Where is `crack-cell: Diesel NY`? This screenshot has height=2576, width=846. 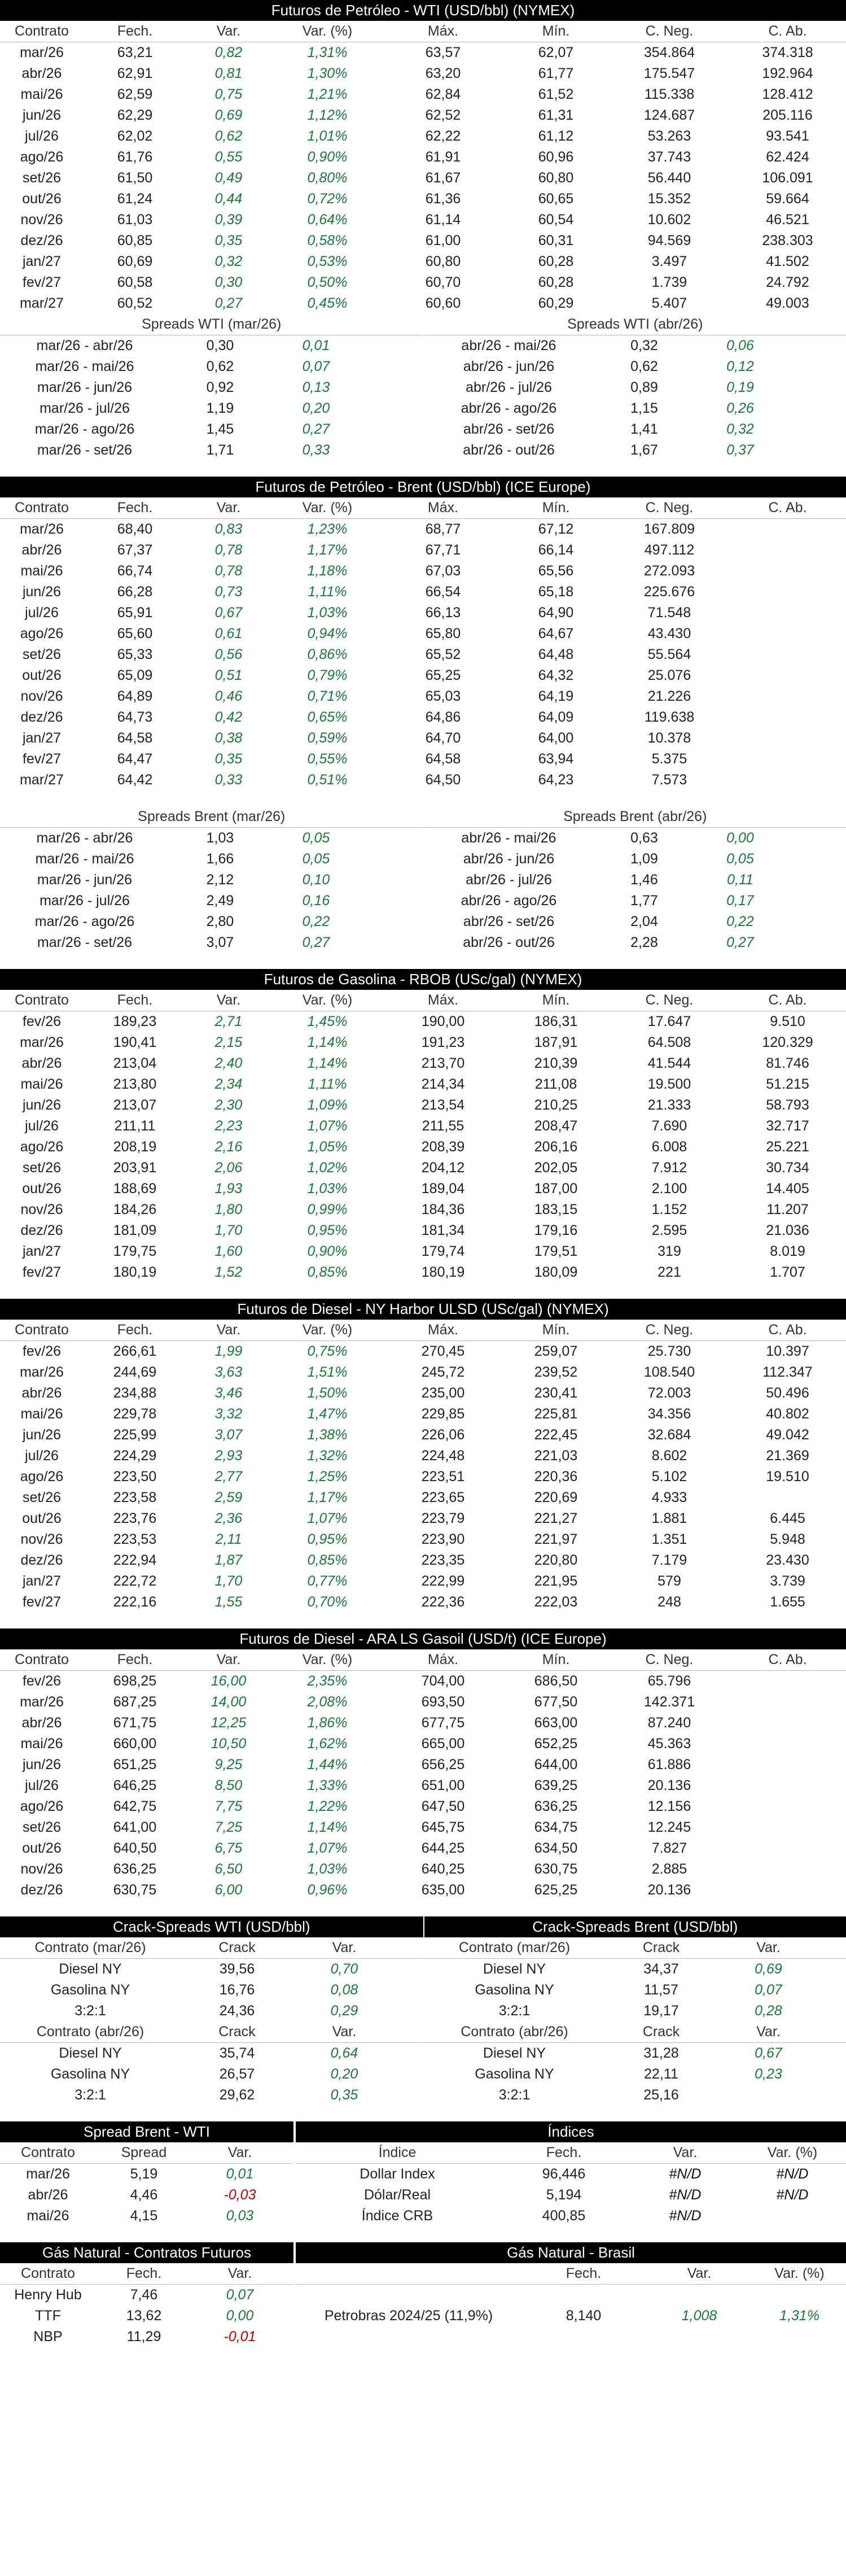 crack-cell: Diesel NY is located at coordinates (91, 1969).